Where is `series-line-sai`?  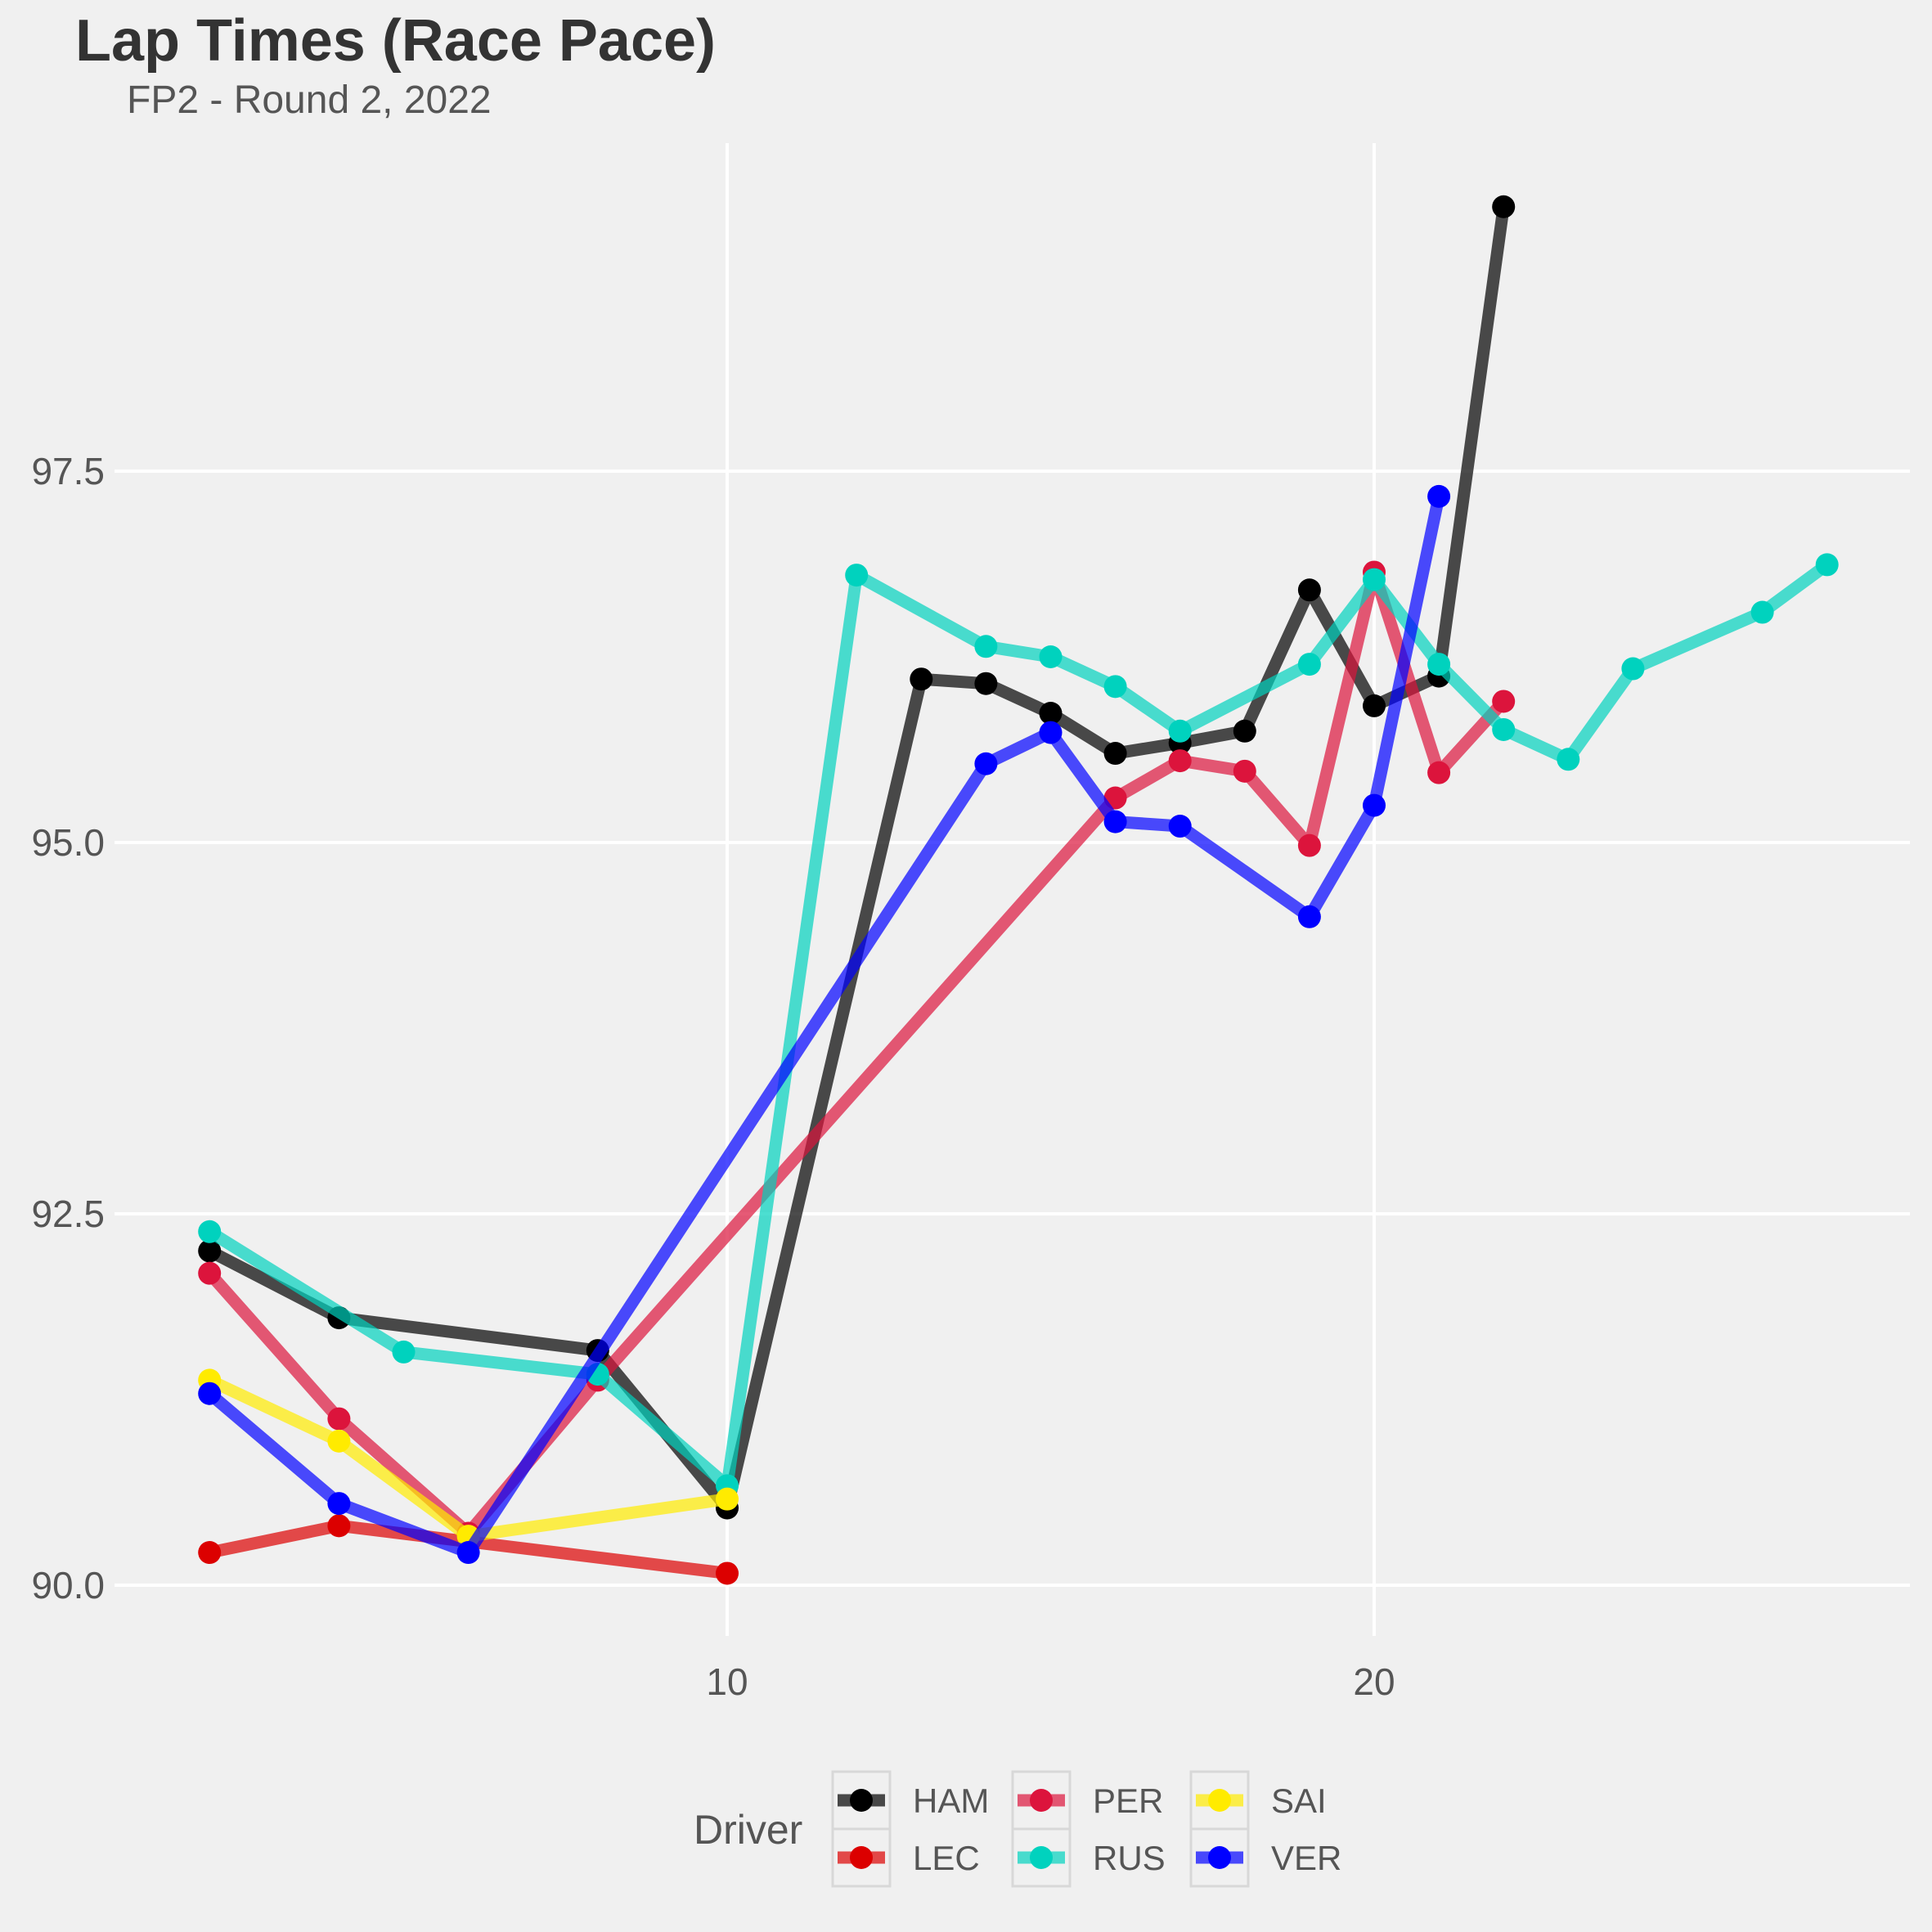
series-line-sai is located at coordinates (468, 1459).